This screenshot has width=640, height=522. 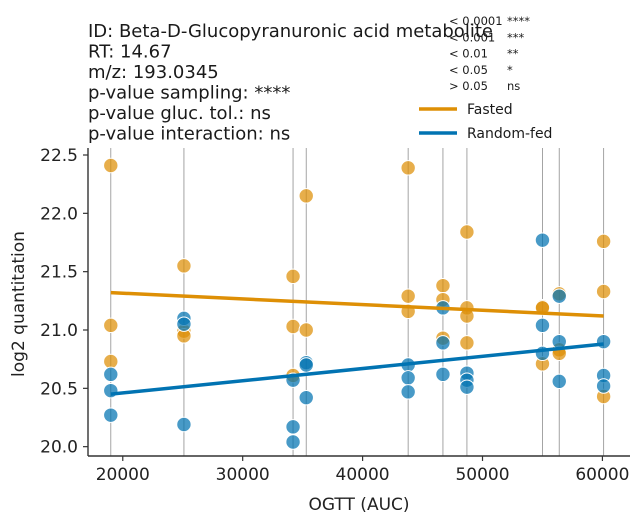 I want to click on significance-threshold: < 0.001, so click(x=472, y=37).